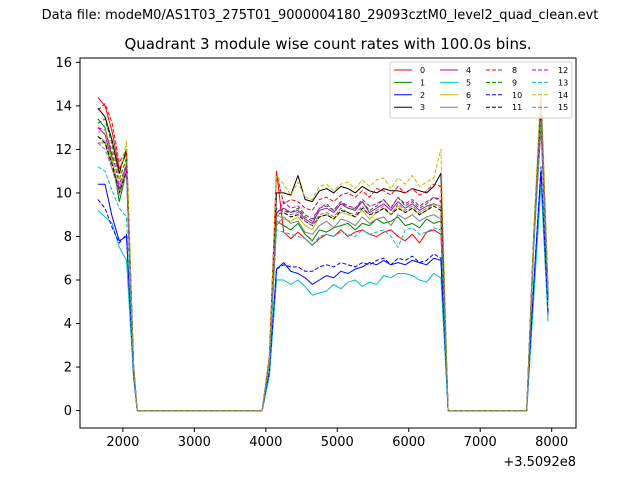  What do you see at coordinates (422, 70) in the screenshot?
I see `legend-label-0: 0` at bounding box center [422, 70].